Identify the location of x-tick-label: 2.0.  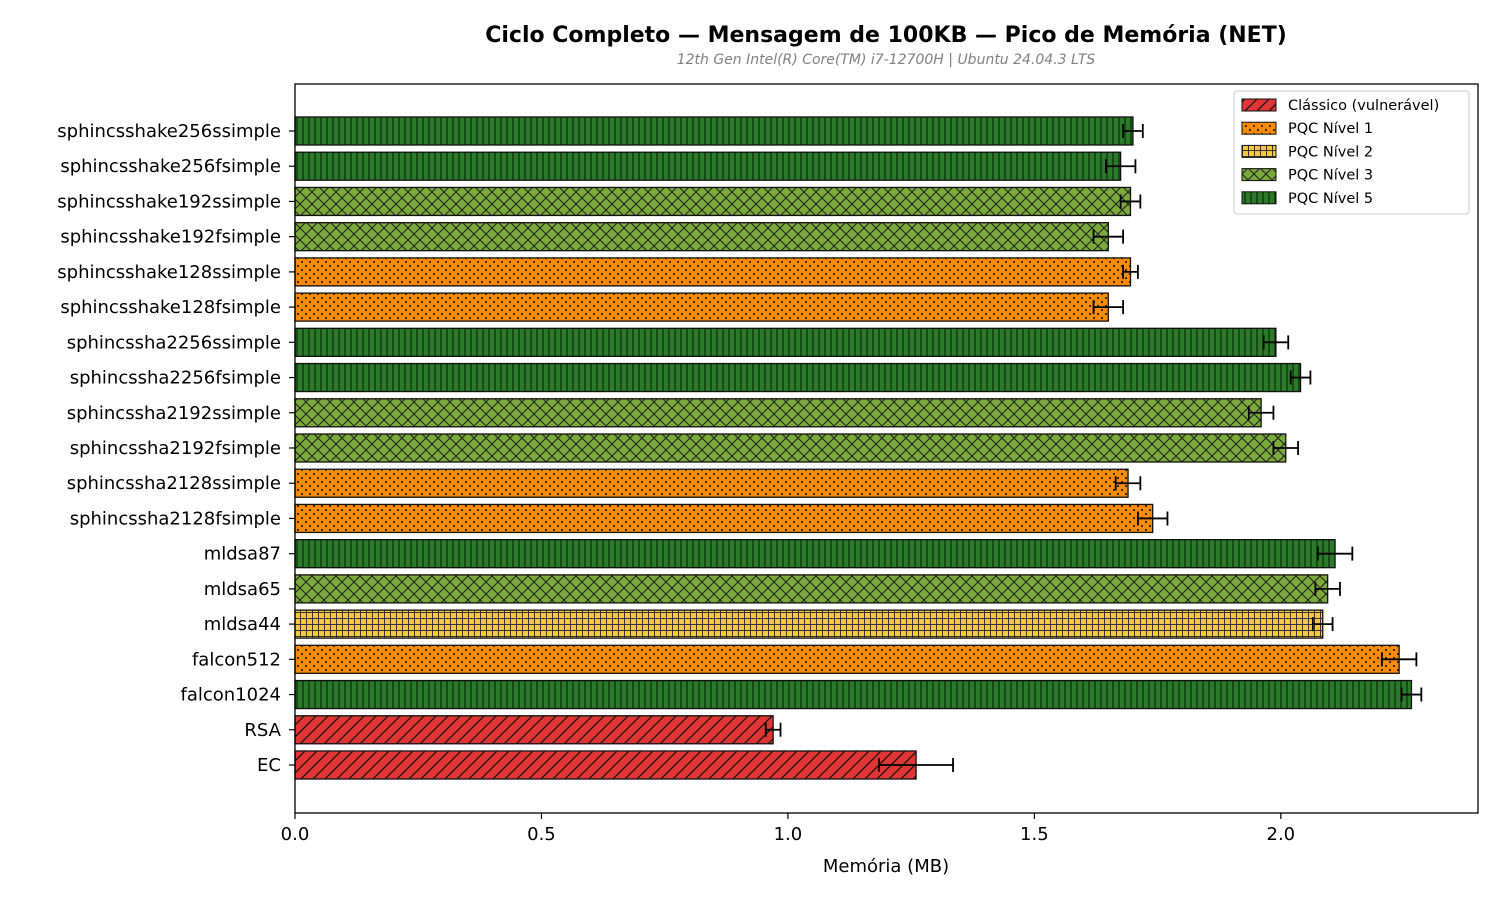
(1281, 834).